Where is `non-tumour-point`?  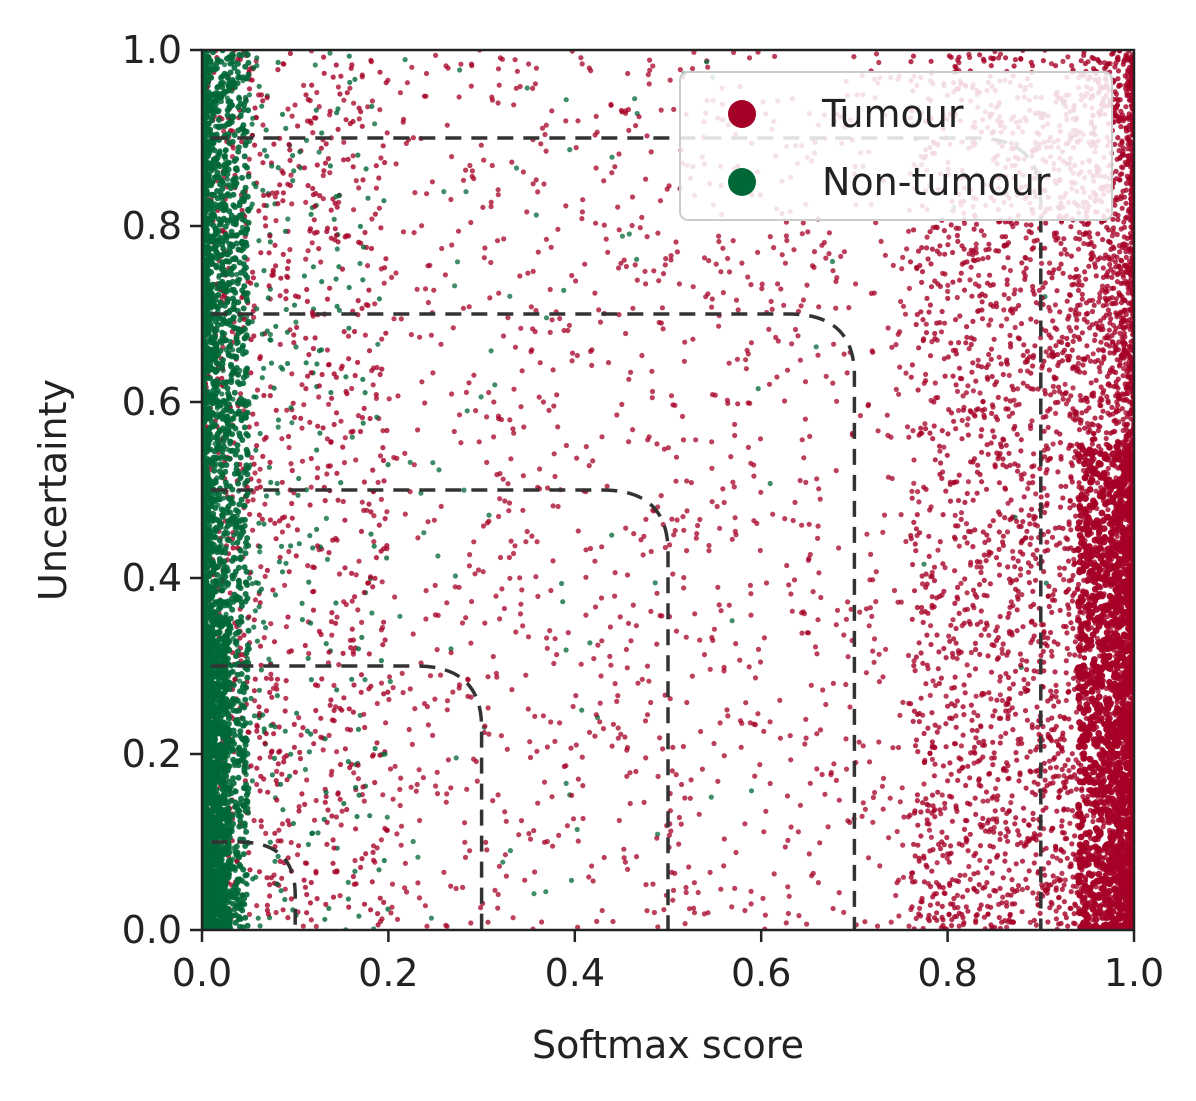 non-tumour-point is located at coordinates (564, 290).